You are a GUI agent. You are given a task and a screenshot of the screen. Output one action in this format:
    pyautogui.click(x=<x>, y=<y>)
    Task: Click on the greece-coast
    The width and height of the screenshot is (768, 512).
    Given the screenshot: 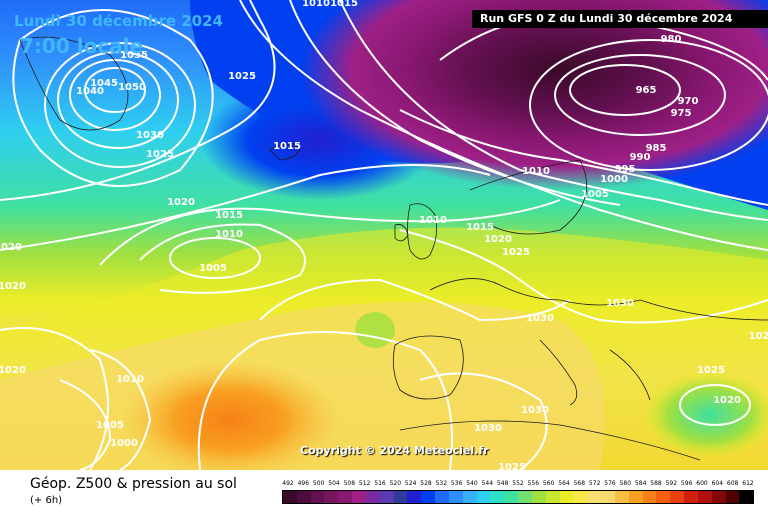 What is the action you would take?
    pyautogui.click(x=630, y=375)
    